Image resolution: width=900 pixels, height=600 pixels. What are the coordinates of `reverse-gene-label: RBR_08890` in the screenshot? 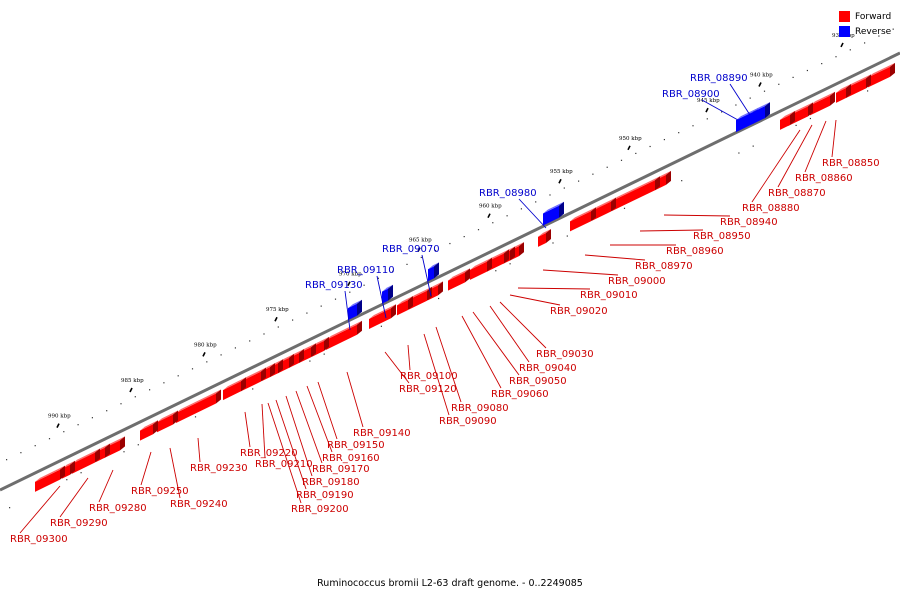 It's located at (719, 78).